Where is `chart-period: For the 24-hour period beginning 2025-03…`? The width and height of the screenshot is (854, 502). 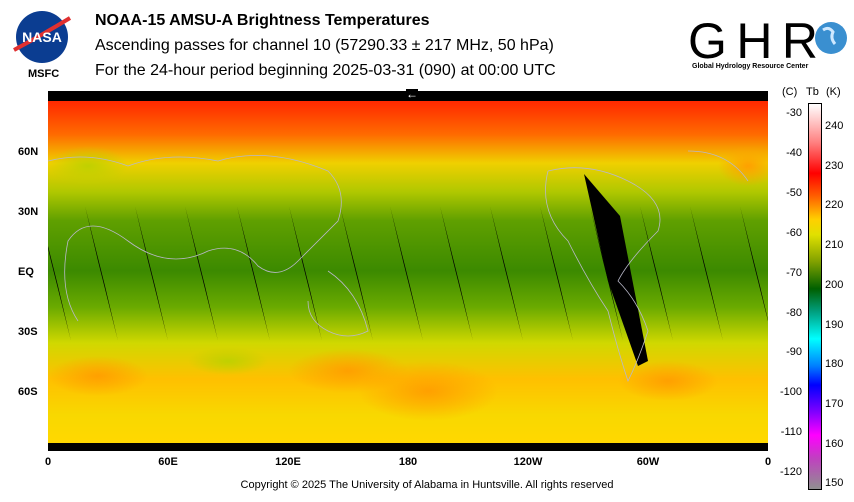
chart-period: For the 24-hour period beginning 2025-03… is located at coordinates (325, 70).